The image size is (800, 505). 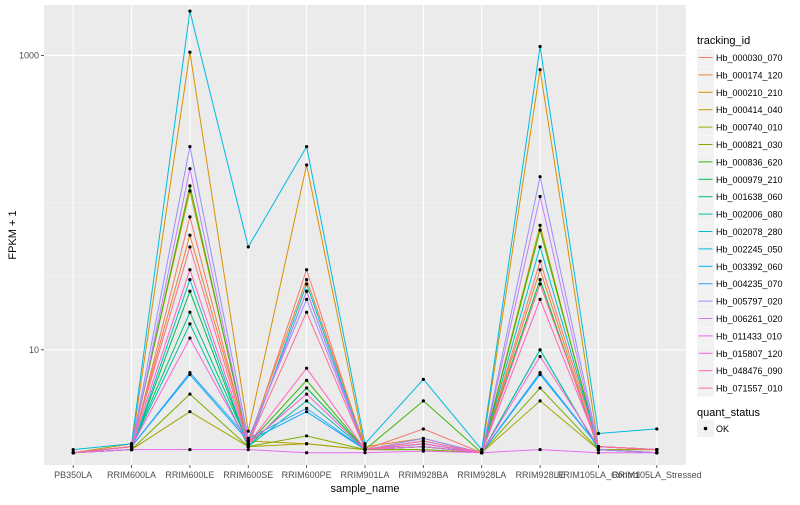 I want to click on x-axis-title: sample_name, so click(x=364, y=489).